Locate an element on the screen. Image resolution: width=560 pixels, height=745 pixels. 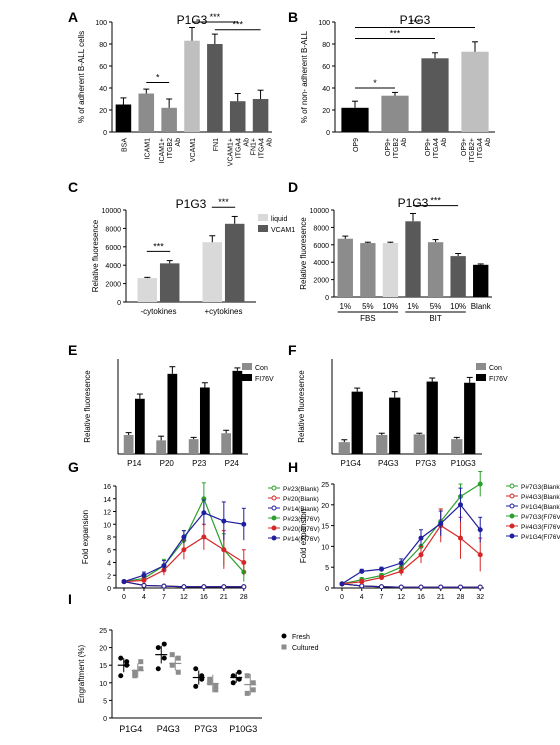
panel-label-D: D is located at coordinates (293, 187).